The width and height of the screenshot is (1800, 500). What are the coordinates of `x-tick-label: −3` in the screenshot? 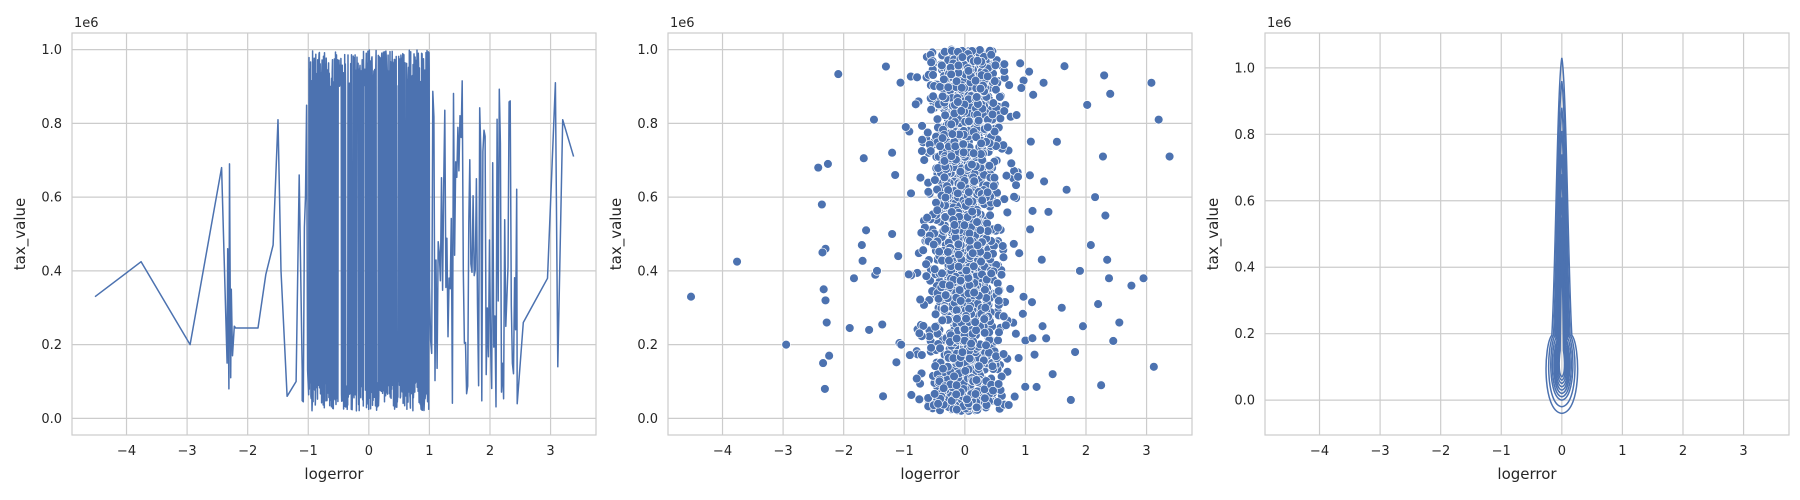 It's located at (1380, 451).